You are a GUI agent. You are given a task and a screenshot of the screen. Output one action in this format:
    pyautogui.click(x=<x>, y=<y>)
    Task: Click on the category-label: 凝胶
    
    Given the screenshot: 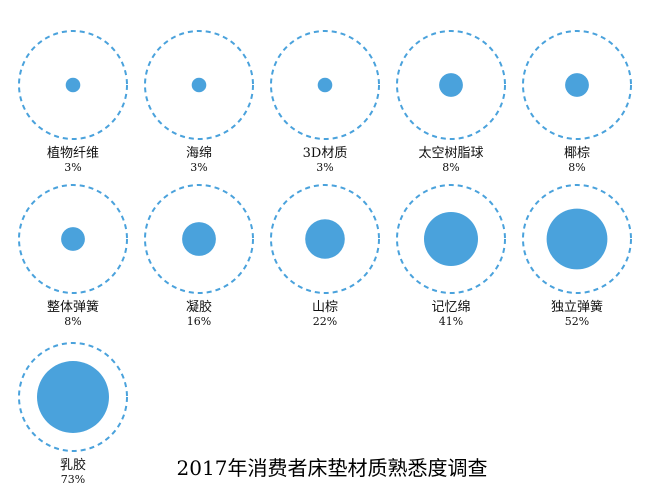 What is the action you would take?
    pyautogui.click(x=199, y=307)
    